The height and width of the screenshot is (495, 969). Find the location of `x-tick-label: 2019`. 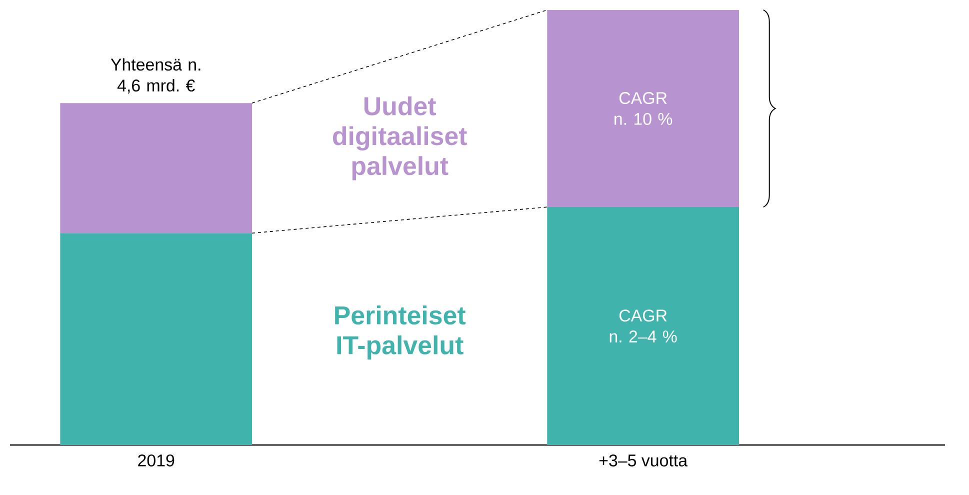

x-tick-label: 2019 is located at coordinates (156, 460).